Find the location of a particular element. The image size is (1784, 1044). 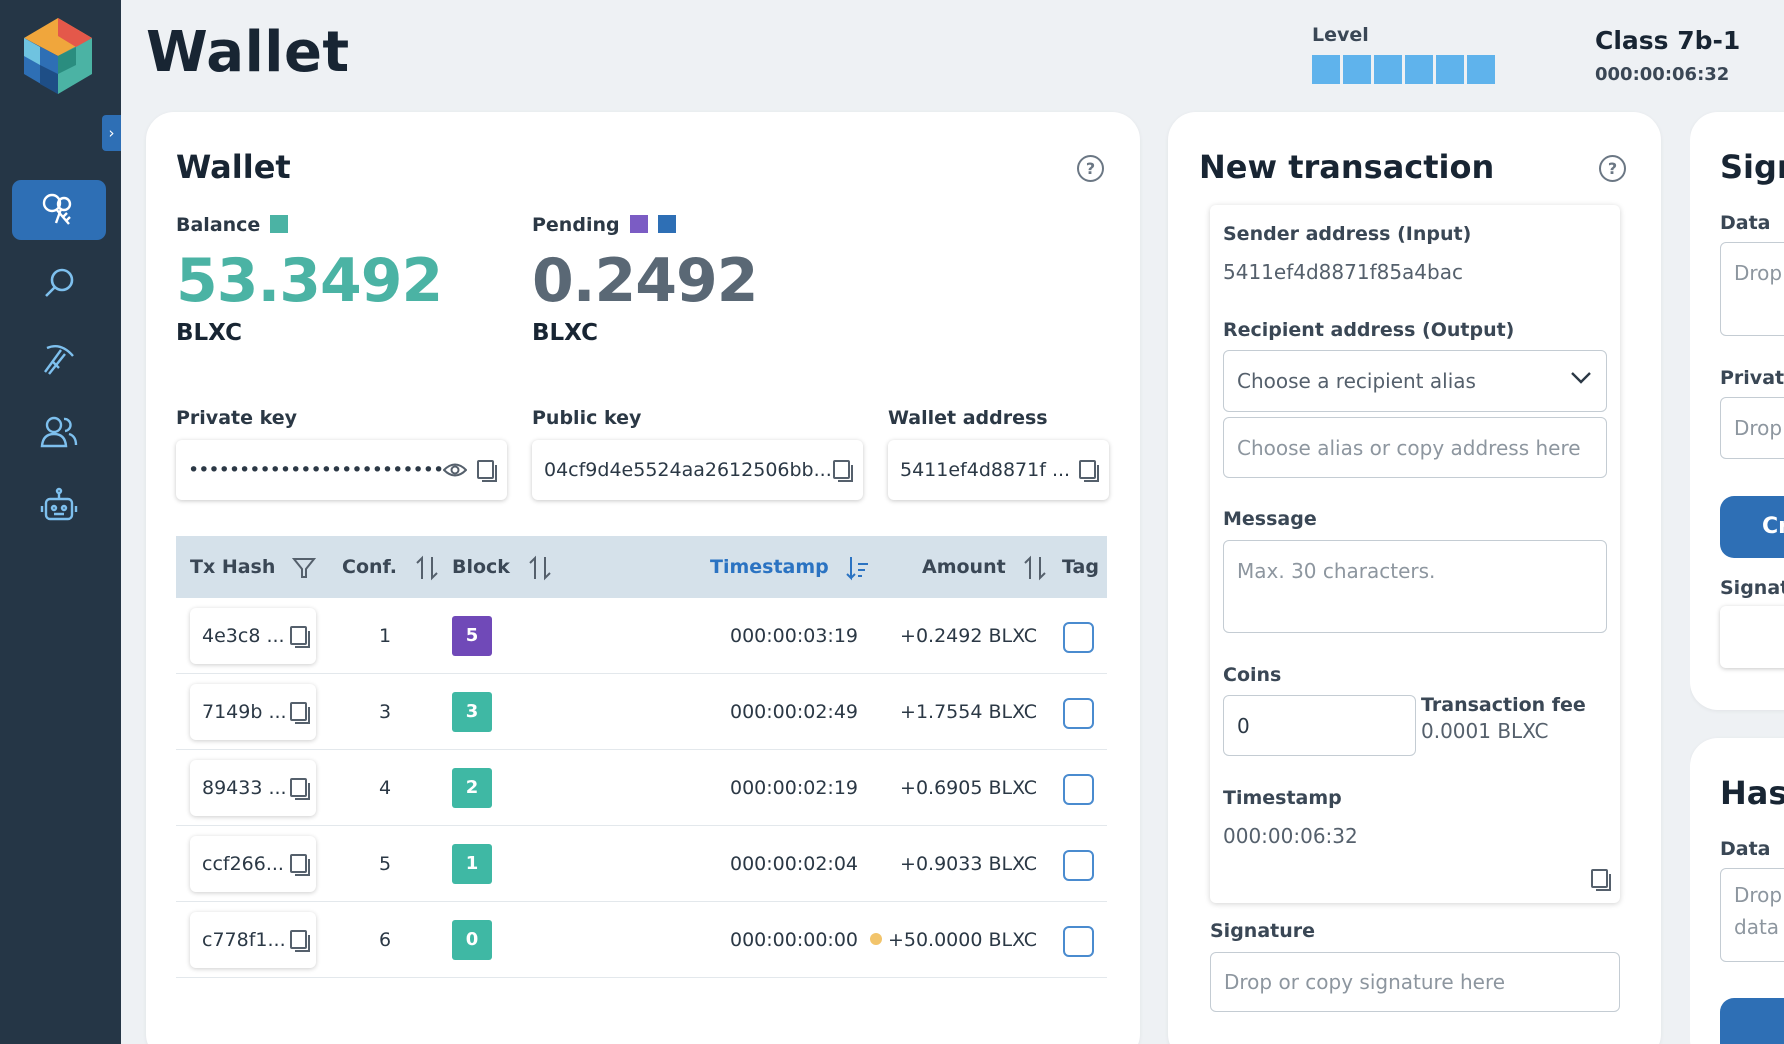

nav-item-search is located at coordinates (59, 284).